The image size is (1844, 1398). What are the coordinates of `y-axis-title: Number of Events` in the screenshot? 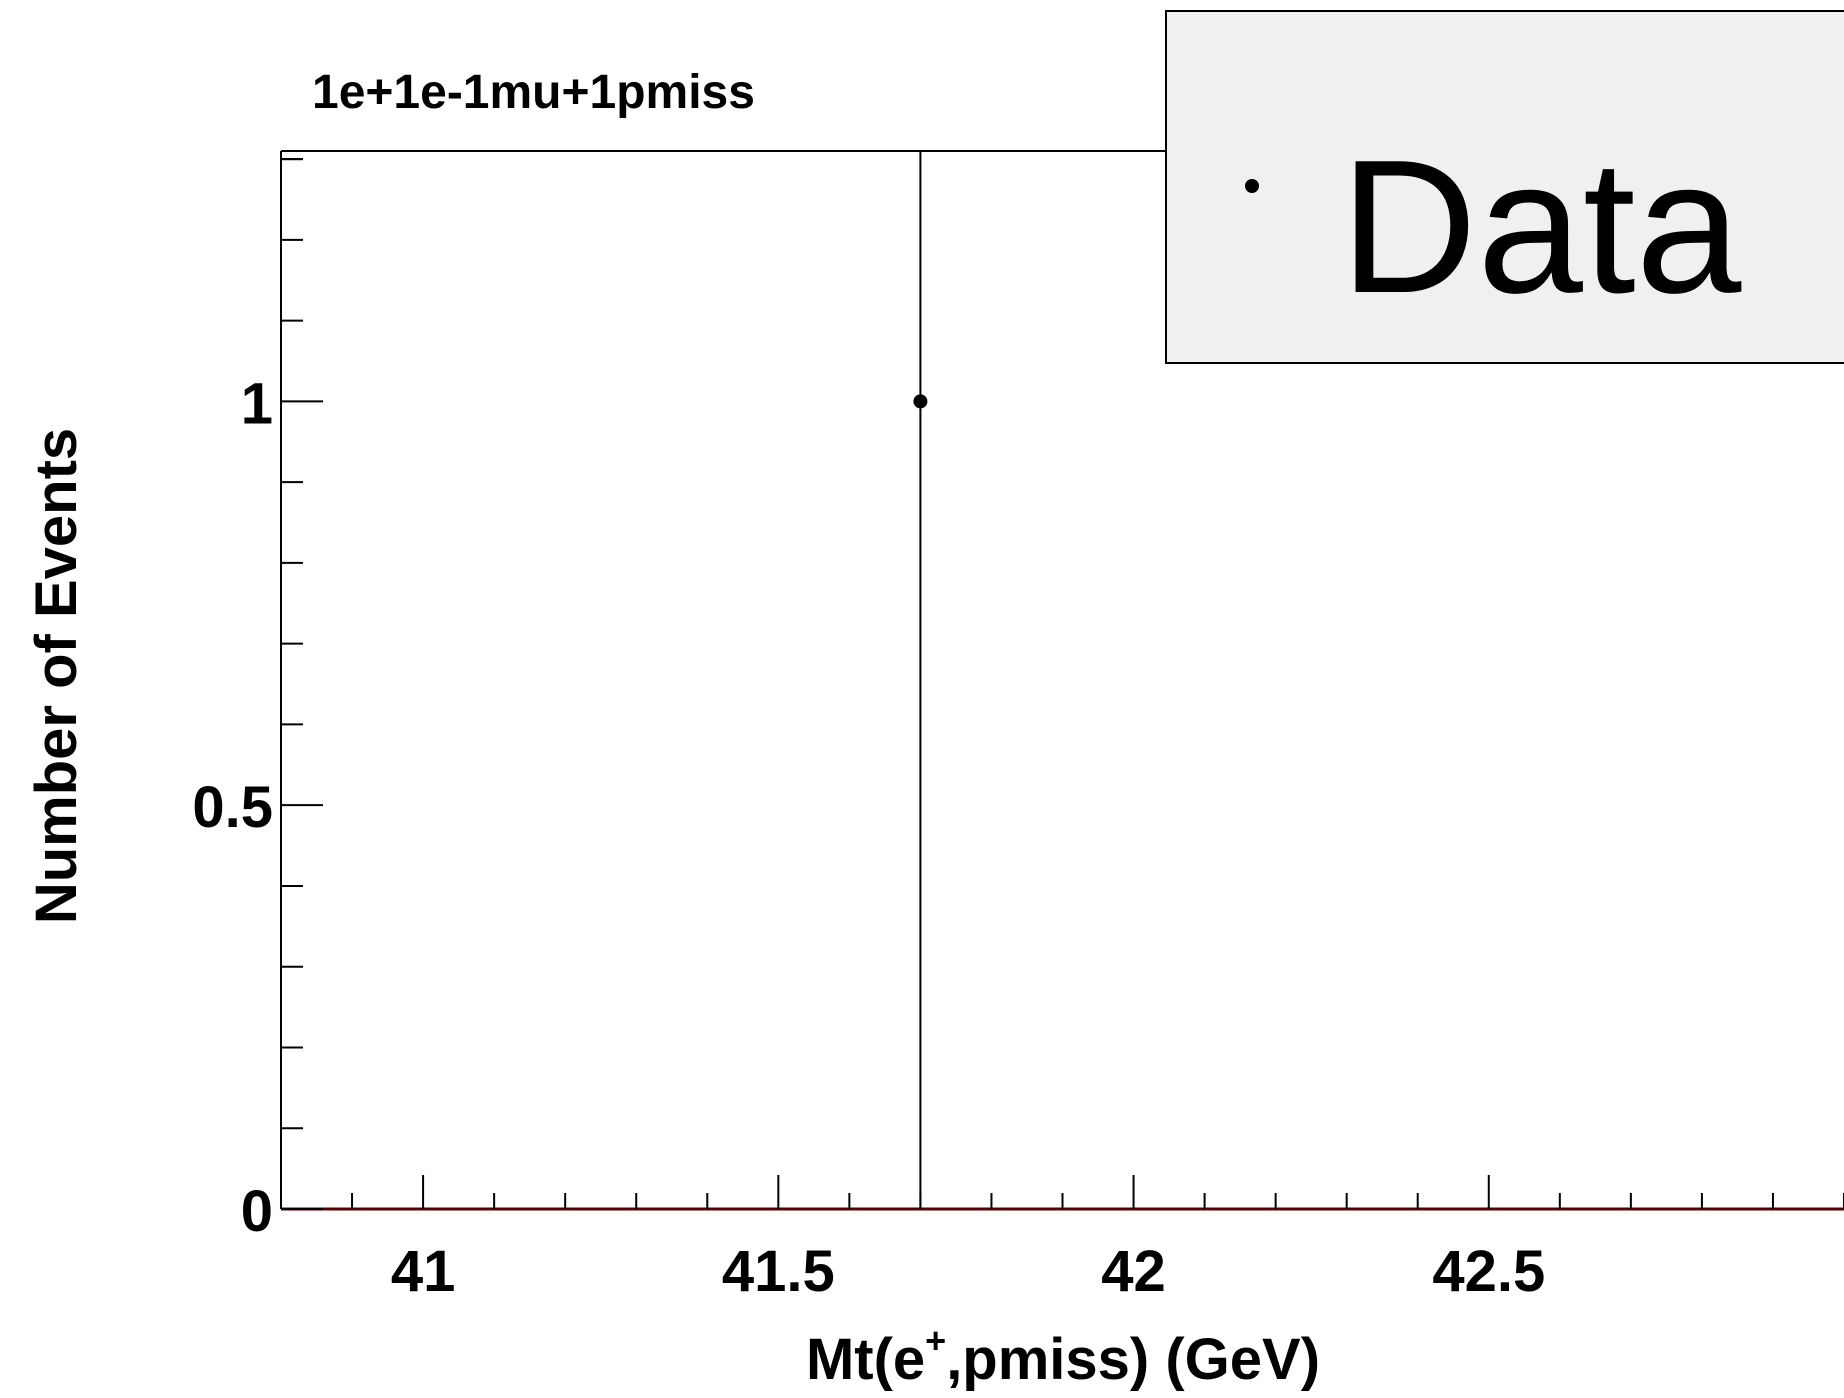 It's located at (56, 676).